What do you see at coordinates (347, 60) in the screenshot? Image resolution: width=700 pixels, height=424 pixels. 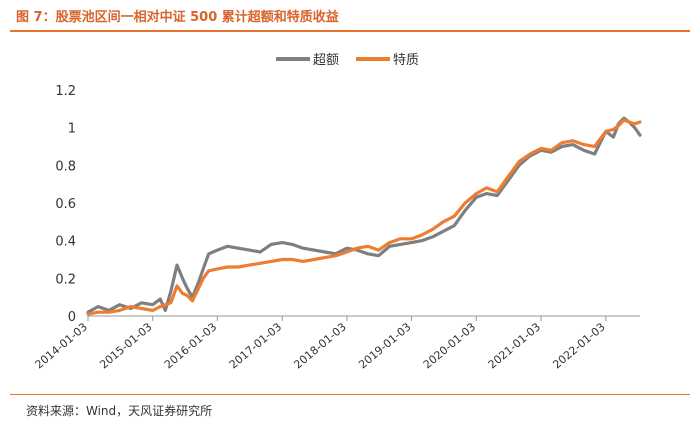 I see `legend: 超额 特质` at bounding box center [347, 60].